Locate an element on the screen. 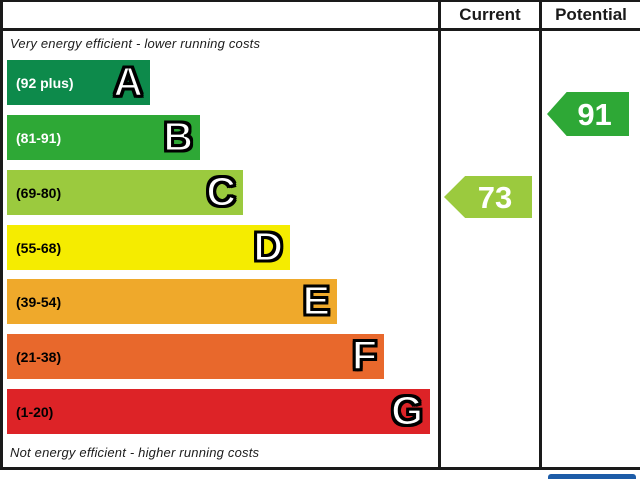  potential-column-header: Potential is located at coordinates (591, 14).